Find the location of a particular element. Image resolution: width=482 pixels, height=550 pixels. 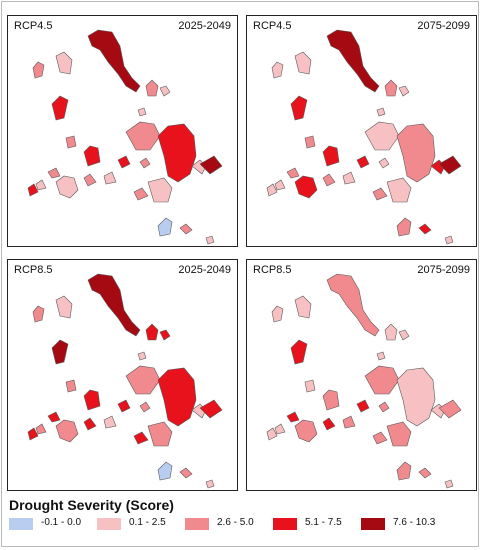

legend-label: 7.6 - 10.3 is located at coordinates (414, 522).